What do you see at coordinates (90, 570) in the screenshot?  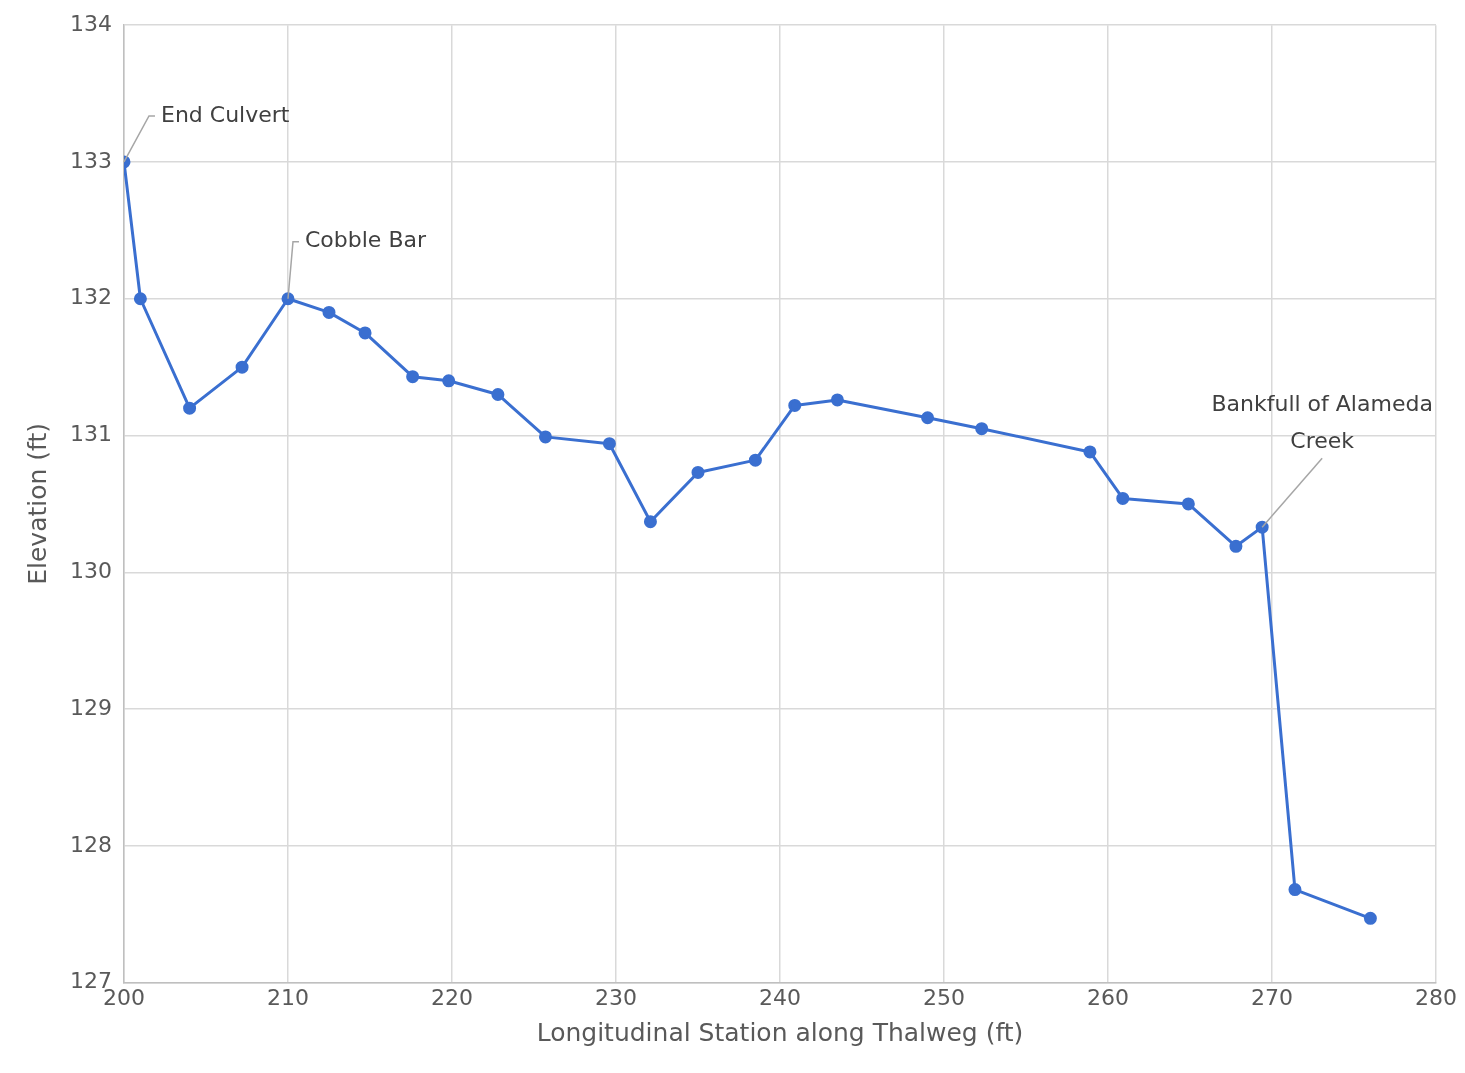 I see `y-tick-label: 130` at bounding box center [90, 570].